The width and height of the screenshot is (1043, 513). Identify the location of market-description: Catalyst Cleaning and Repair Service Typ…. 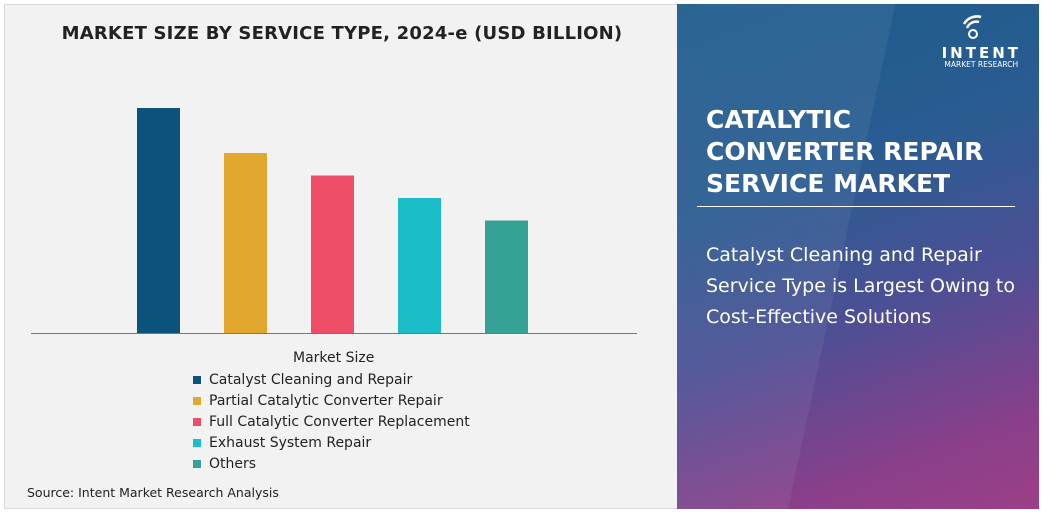
(860, 286).